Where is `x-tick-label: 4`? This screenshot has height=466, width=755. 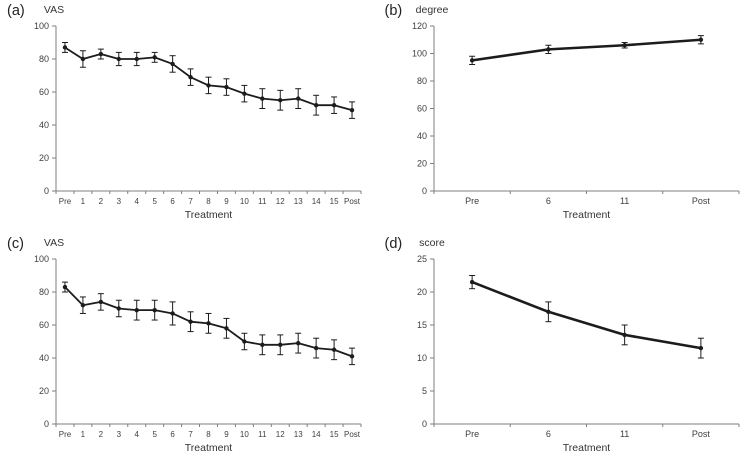 x-tick-label: 4 is located at coordinates (137, 201).